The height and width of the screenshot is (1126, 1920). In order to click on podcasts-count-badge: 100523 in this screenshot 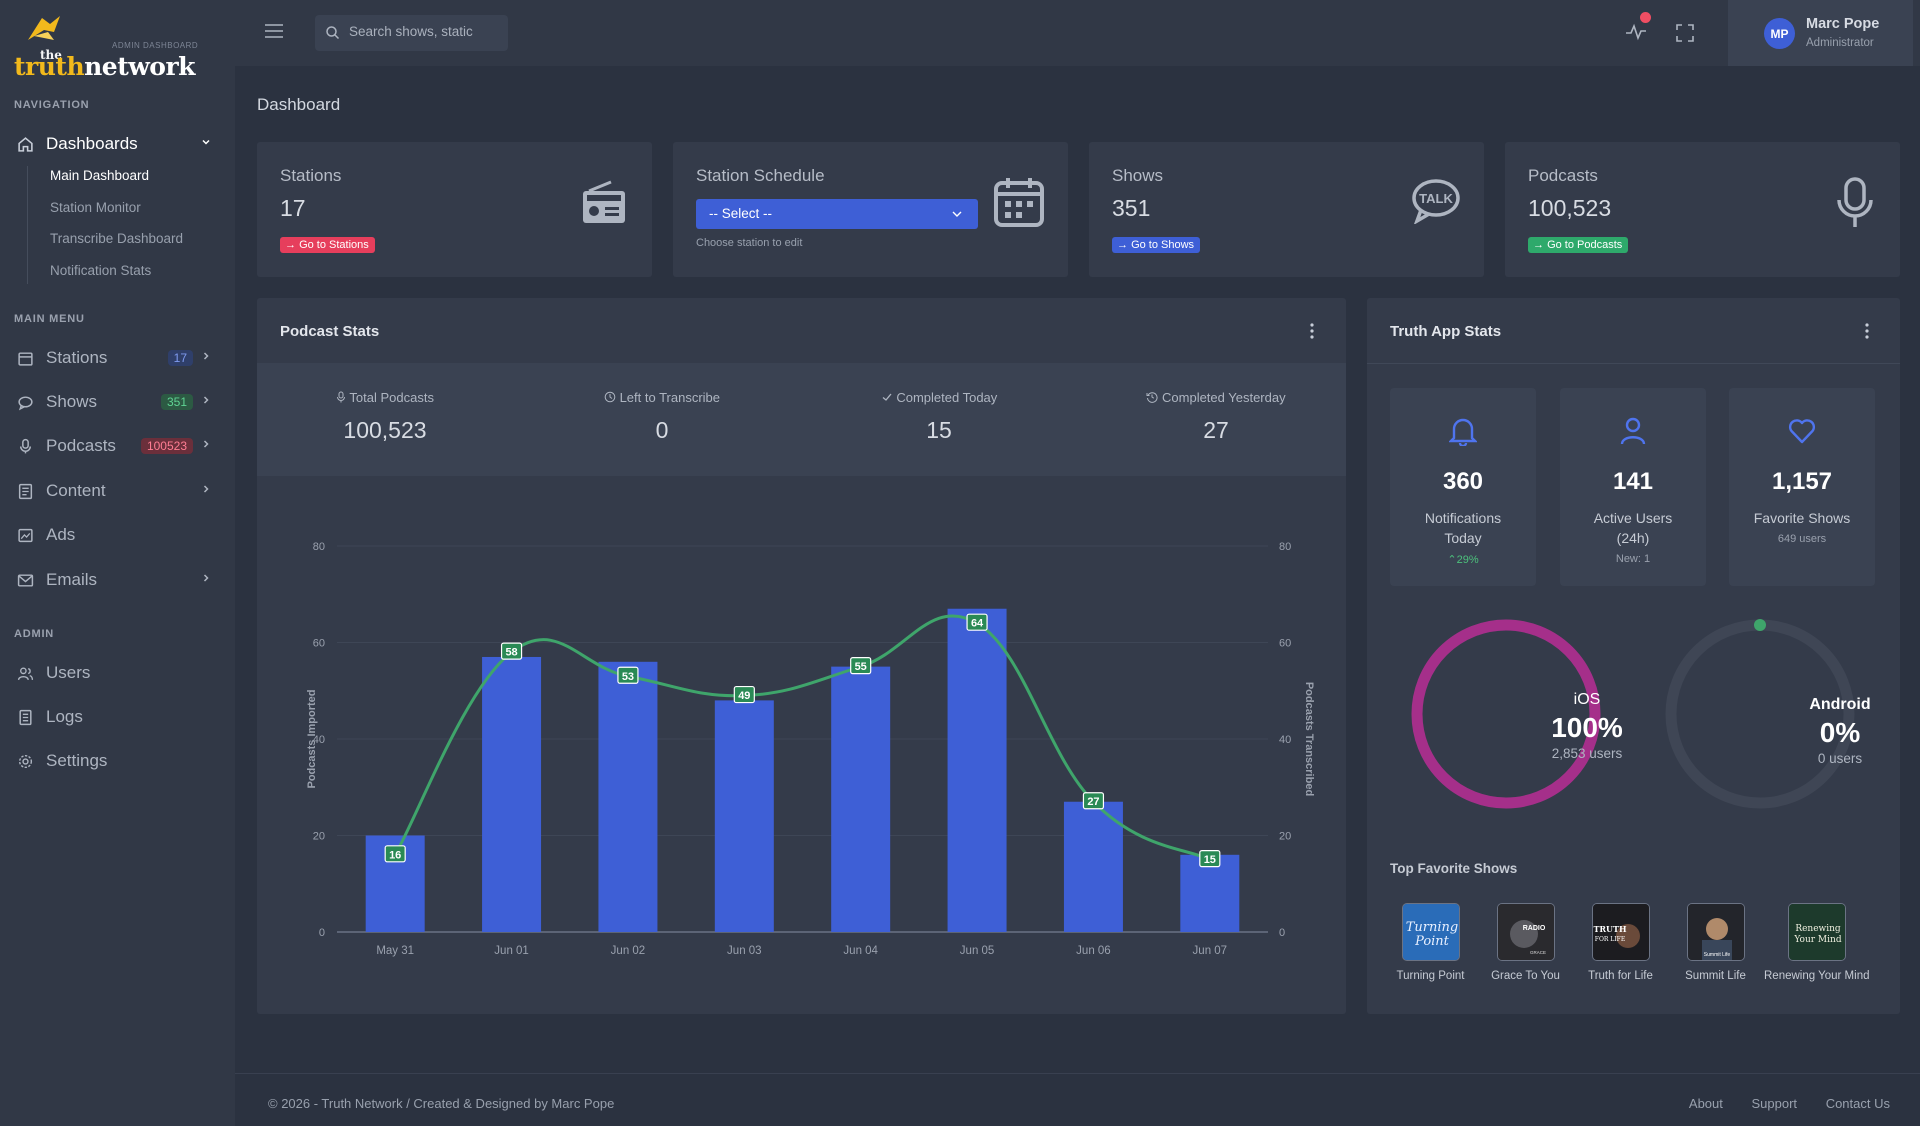, I will do `click(166, 446)`.